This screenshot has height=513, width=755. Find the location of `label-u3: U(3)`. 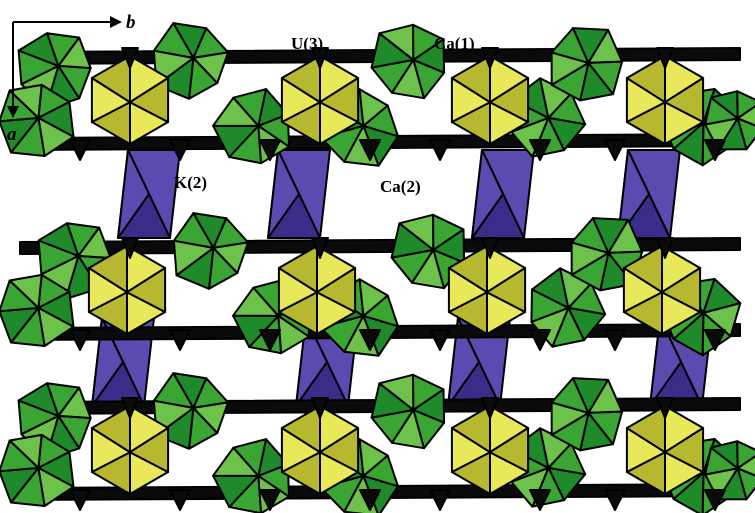

label-u3: U(3) is located at coordinates (307, 43).